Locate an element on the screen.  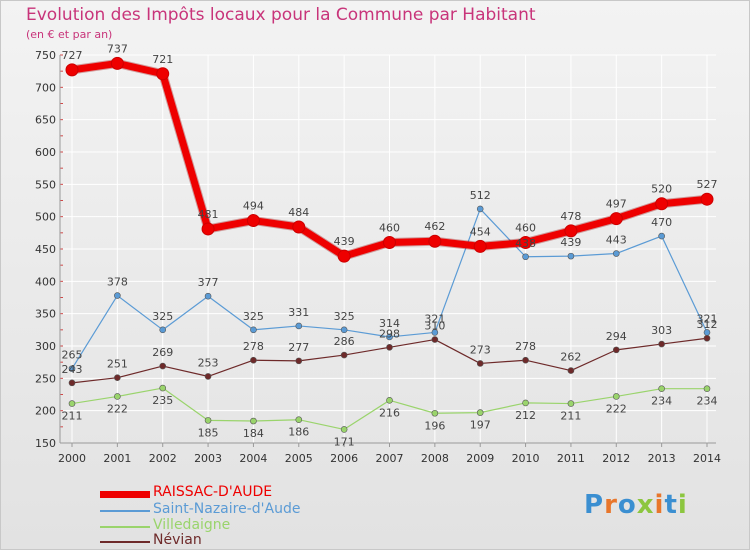
data-label: 497 is located at coordinates (616, 204).